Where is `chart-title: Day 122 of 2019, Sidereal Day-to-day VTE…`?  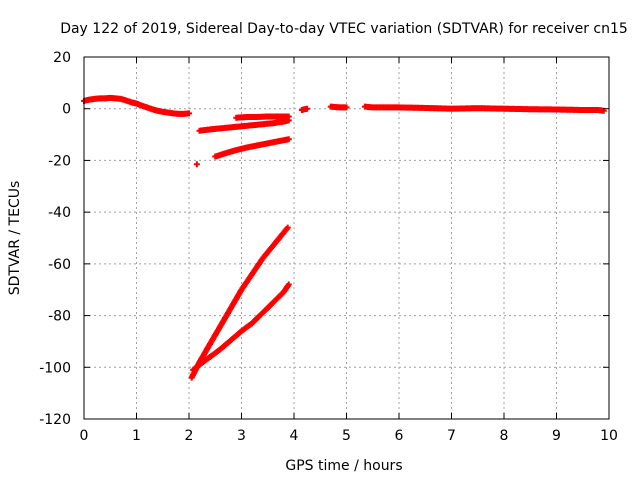
chart-title: Day 122 of 2019, Sidereal Day-to-day VTE… is located at coordinates (344, 29).